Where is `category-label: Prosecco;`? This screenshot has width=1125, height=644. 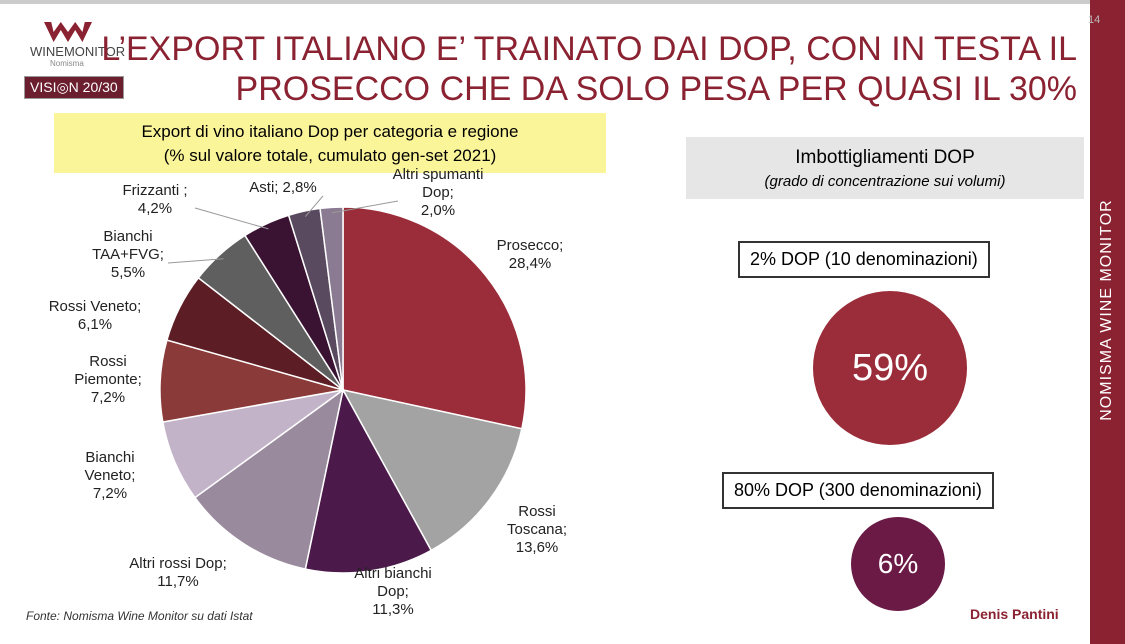
category-label: Prosecco; is located at coordinates (530, 245).